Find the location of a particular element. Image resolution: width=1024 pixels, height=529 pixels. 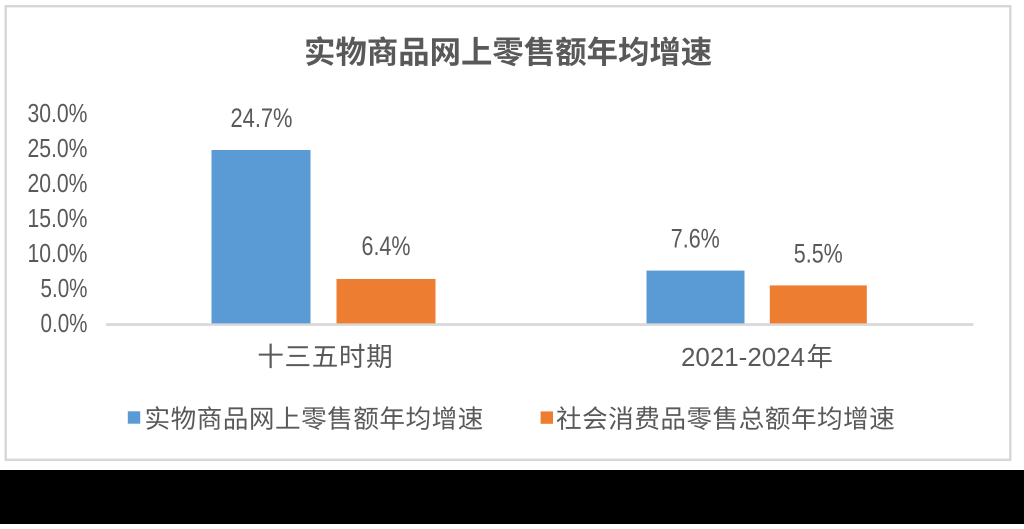

svg-text: 7.6% is located at coordinates (695, 239).